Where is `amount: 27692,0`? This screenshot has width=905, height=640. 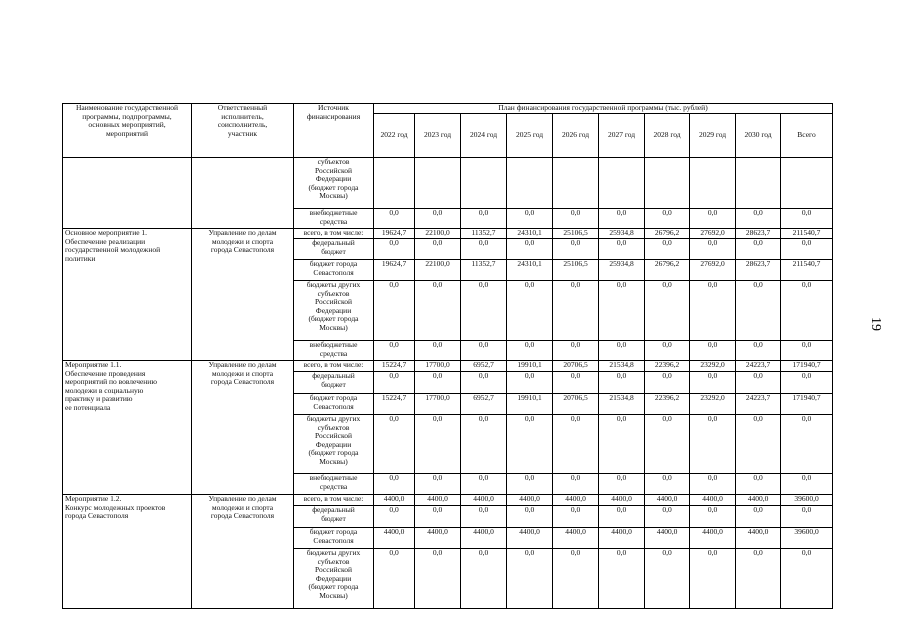
amount: 27692,0 is located at coordinates (712, 233).